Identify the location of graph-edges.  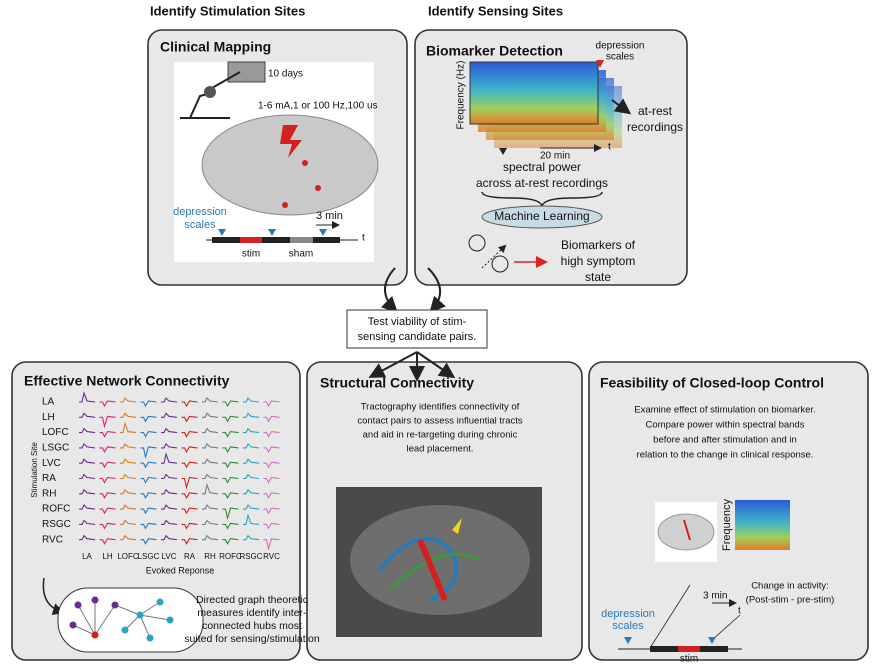
(121, 619).